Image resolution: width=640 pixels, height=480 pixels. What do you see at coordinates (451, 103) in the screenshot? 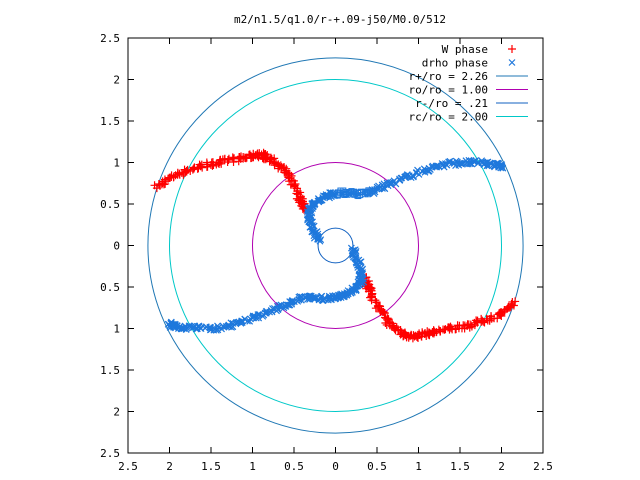
I see `legend-label: r-/ro = .21` at bounding box center [451, 103].